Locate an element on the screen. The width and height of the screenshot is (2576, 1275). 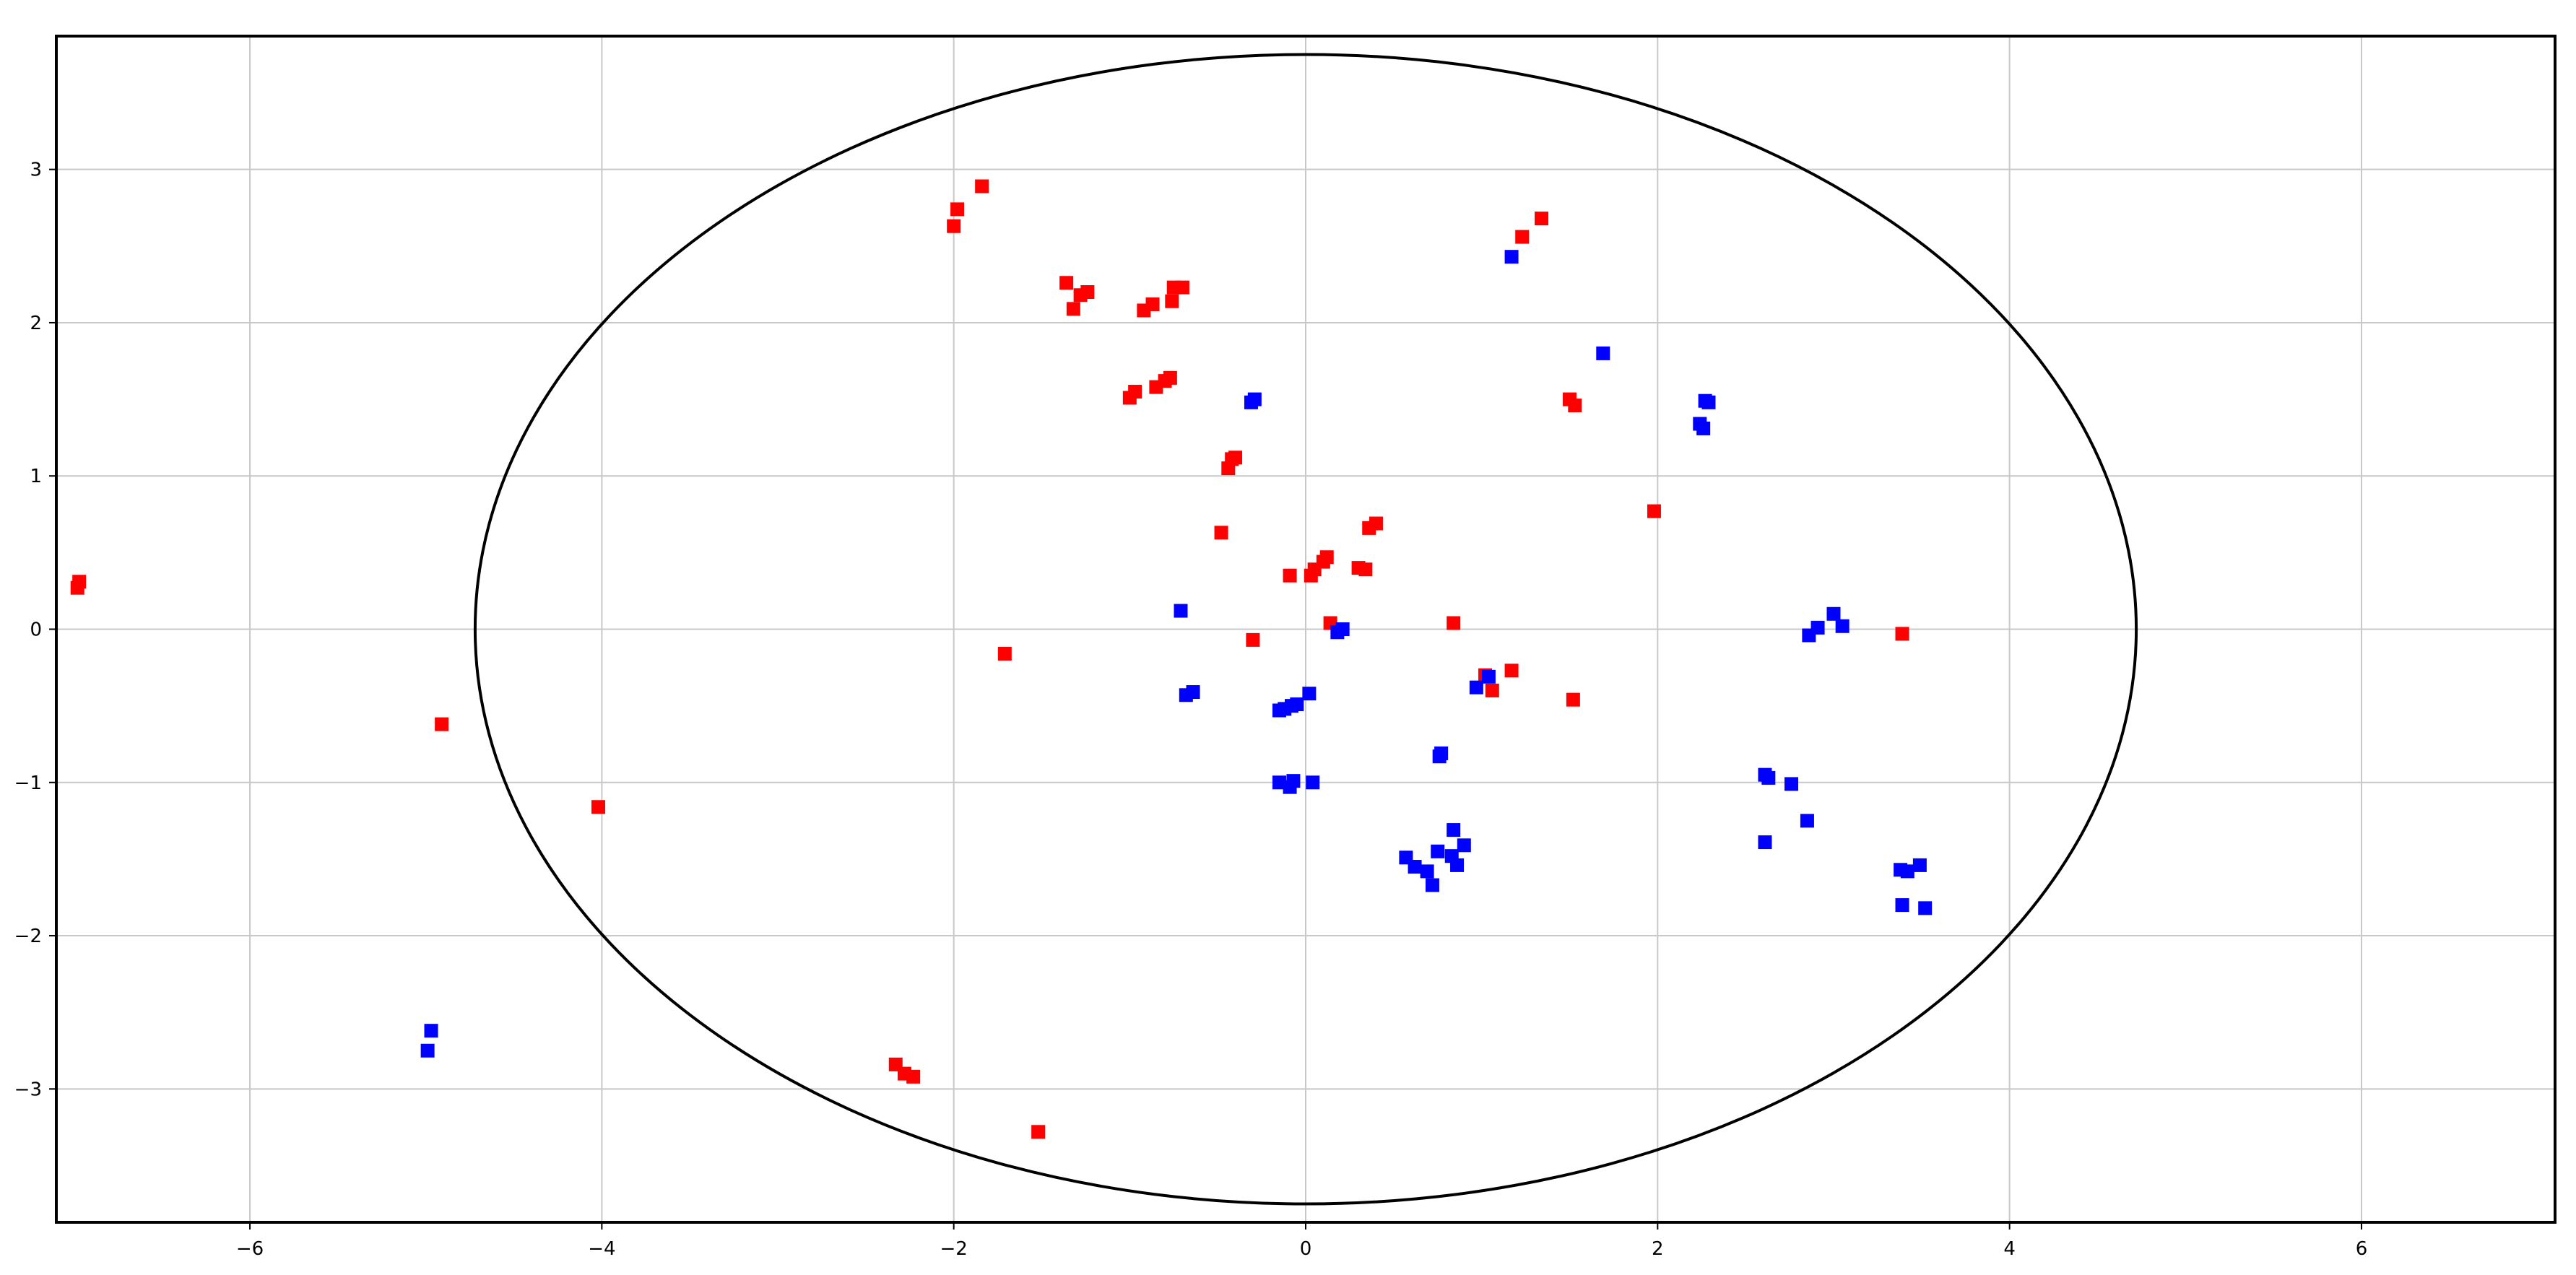
y-tick-label: −2 is located at coordinates (28, 936).